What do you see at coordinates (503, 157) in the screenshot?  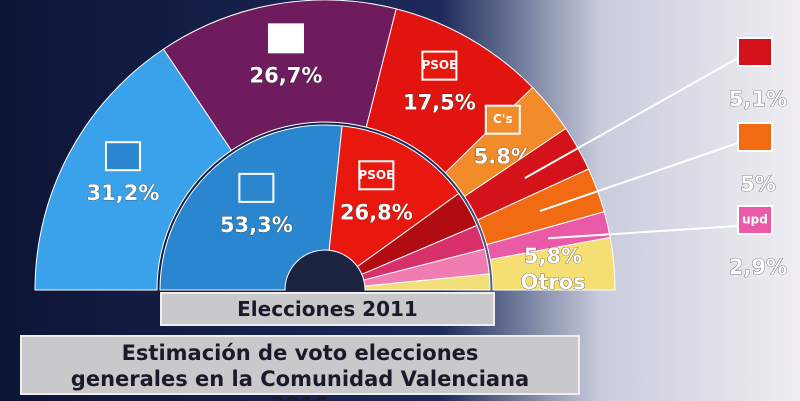 I see `value-label: 5.8%` at bounding box center [503, 157].